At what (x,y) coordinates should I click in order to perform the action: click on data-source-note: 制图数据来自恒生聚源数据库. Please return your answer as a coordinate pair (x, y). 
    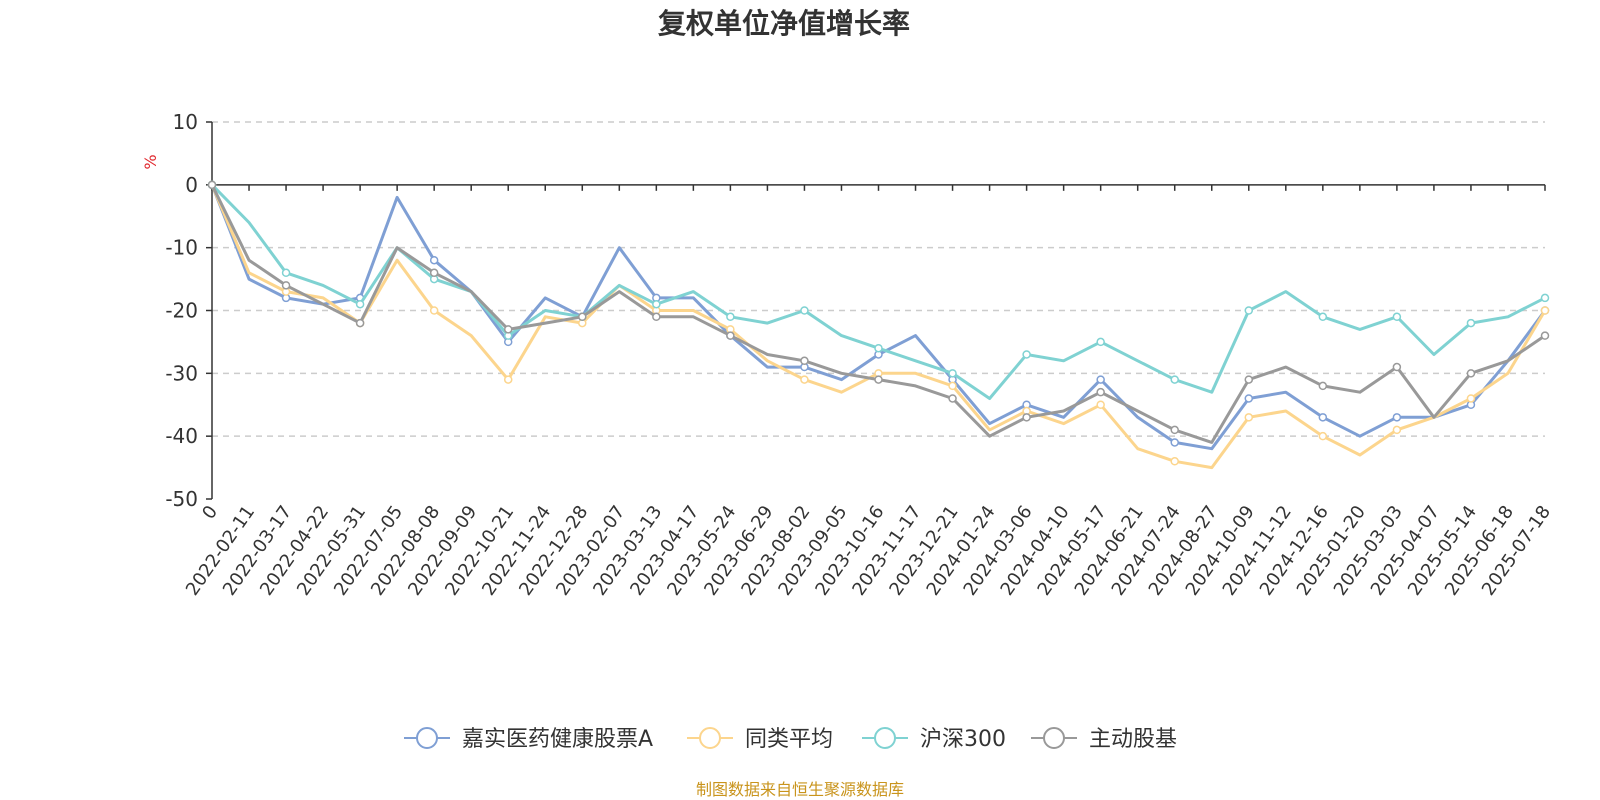
    Looking at the image, I should click on (800, 789).